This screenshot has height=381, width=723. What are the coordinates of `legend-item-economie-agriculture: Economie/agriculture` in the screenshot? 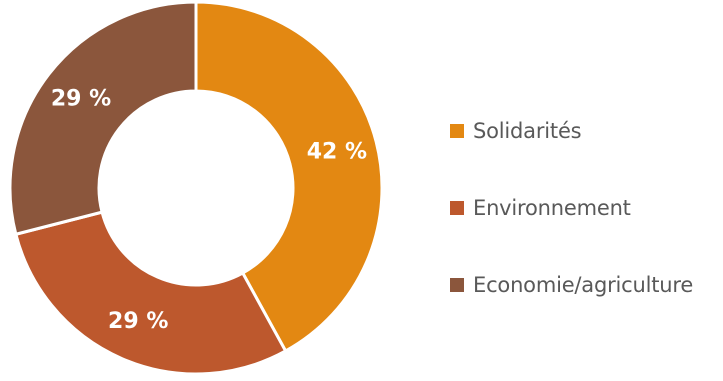 It's located at (586, 285).